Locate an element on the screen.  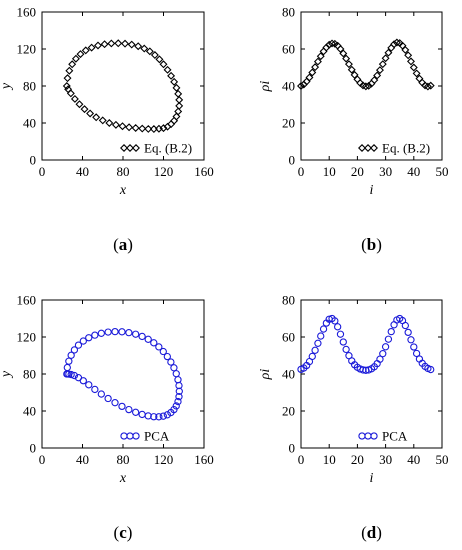
panel-letter: a is located at coordinates (123, 244).